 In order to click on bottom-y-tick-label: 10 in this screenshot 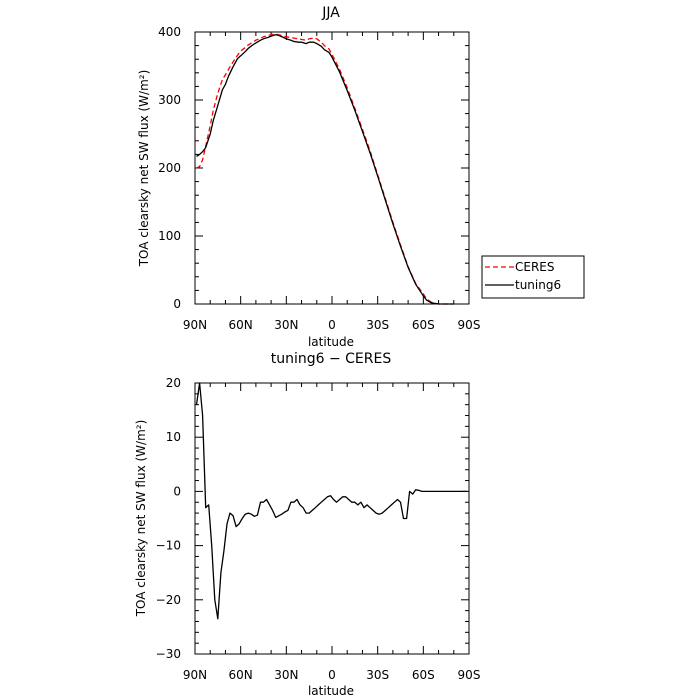, I will do `click(173, 437)`.